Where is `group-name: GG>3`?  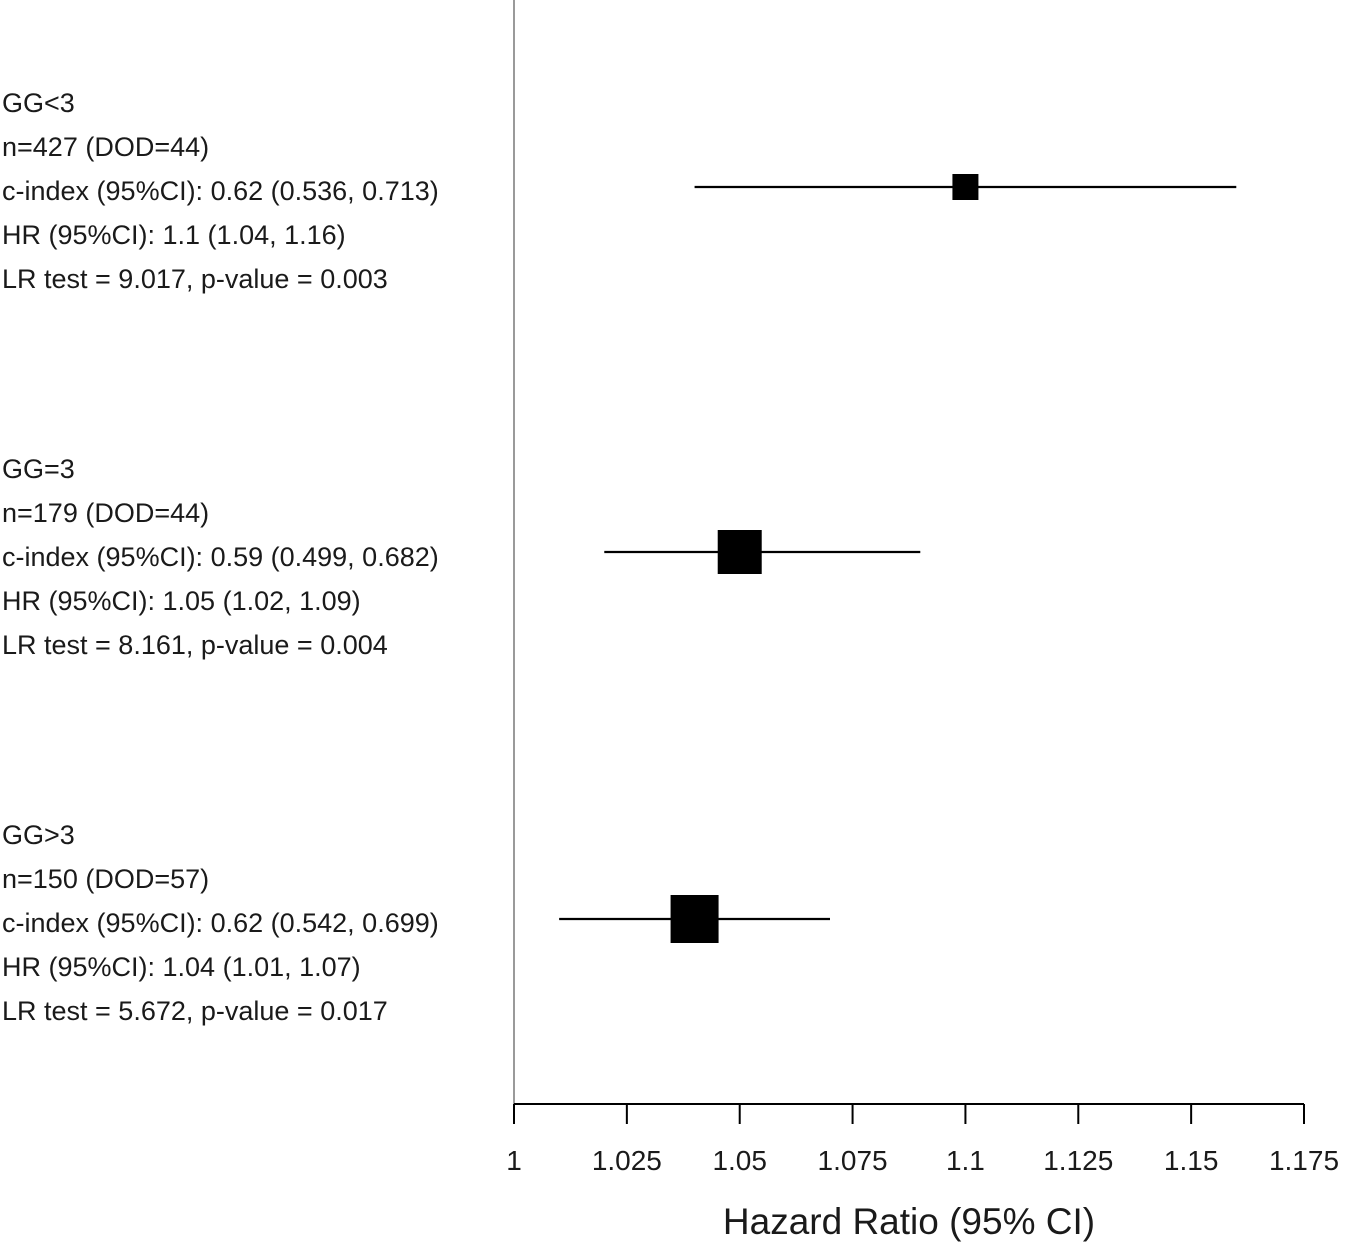
group-name: GG>3 is located at coordinates (38, 835).